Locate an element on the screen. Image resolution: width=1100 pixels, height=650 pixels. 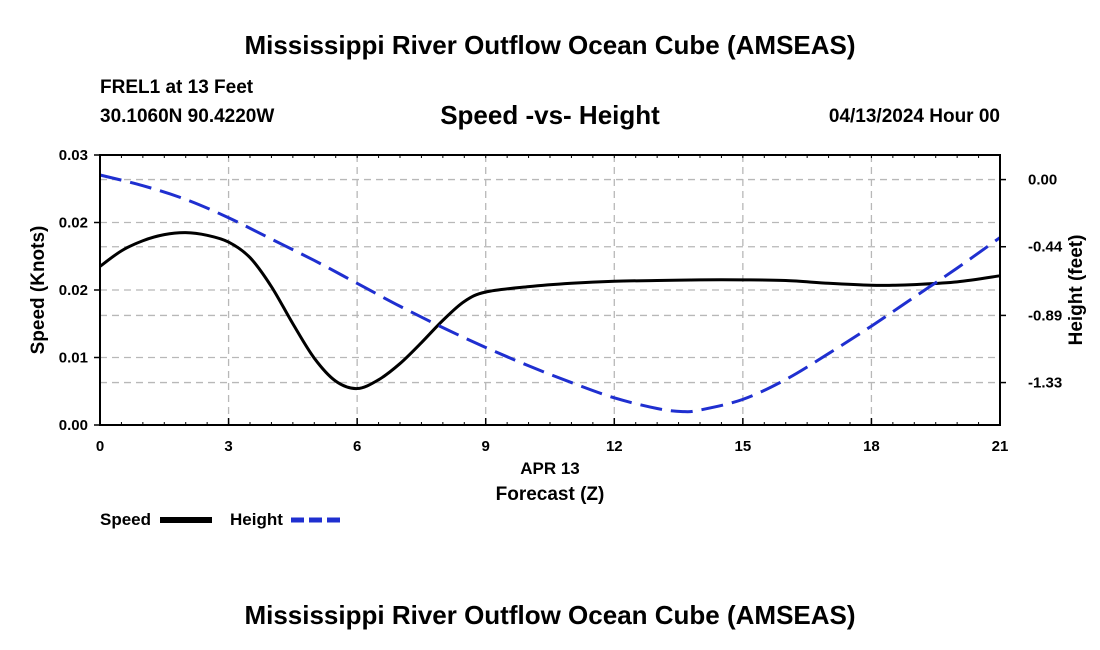
x-tick-label: 15 is located at coordinates (743, 446).